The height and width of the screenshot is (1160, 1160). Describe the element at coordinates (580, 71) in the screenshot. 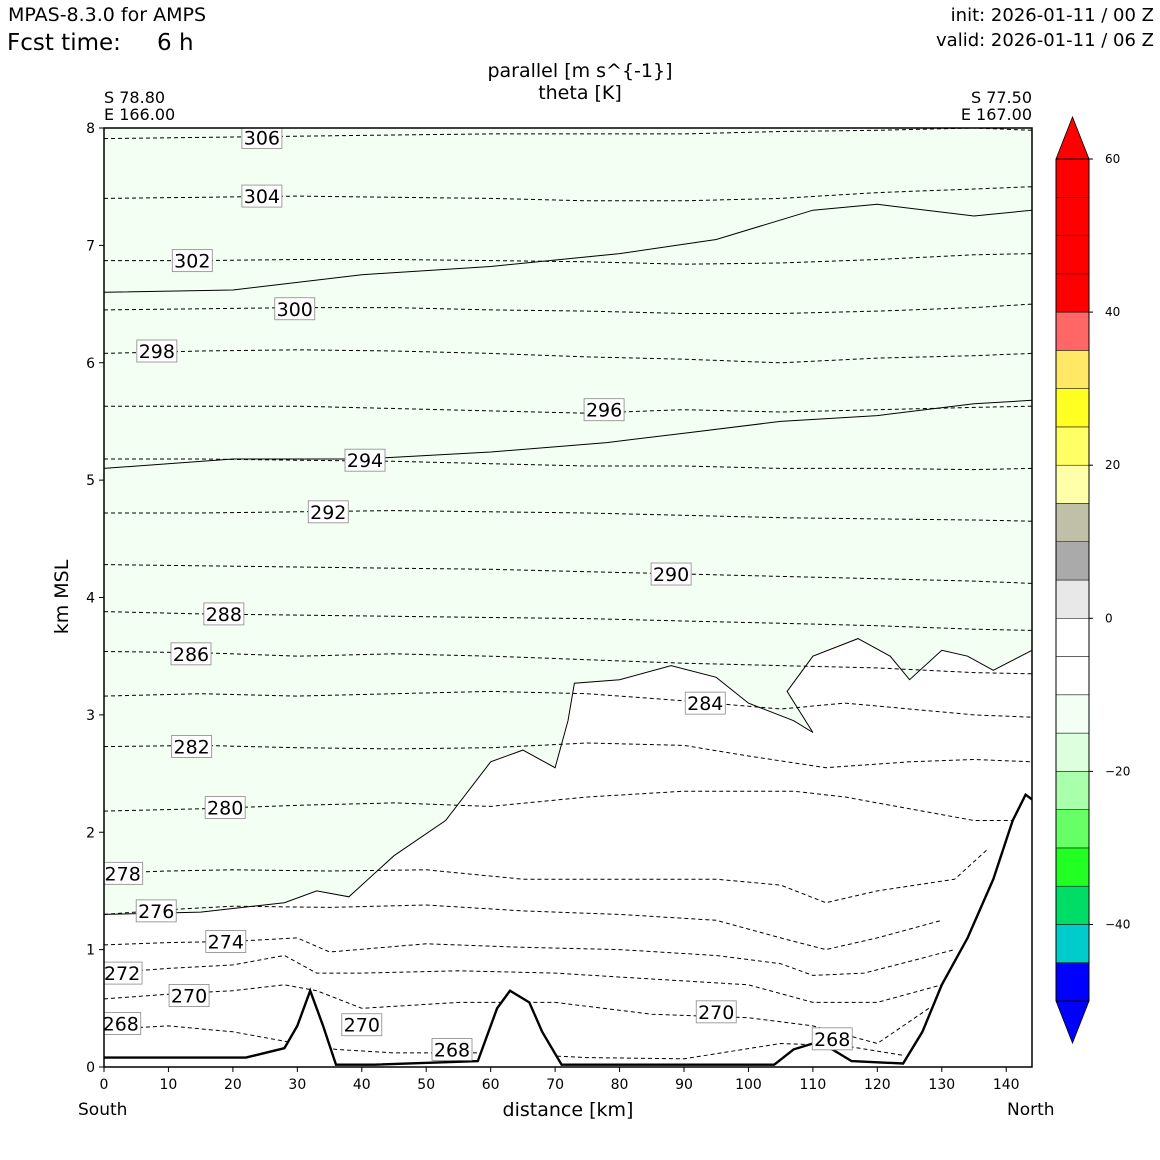

I see `chart-title-line1: parallel [m s^{-1}]` at that location.